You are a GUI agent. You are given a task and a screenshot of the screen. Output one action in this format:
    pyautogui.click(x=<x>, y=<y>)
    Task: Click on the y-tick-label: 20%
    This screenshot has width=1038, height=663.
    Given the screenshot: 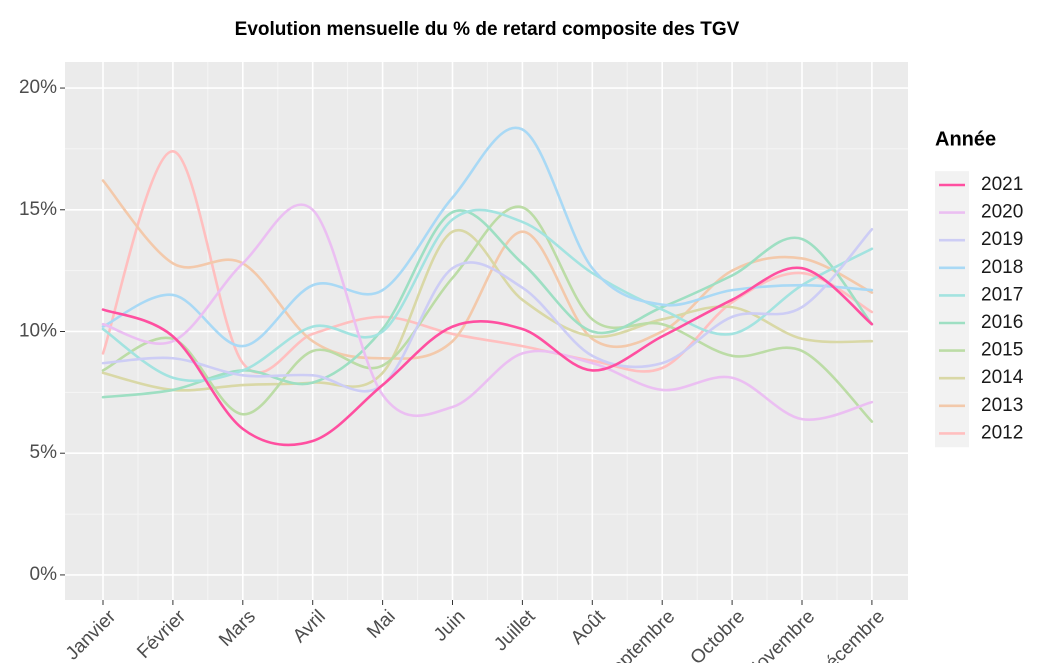 What is the action you would take?
    pyautogui.click(x=38, y=87)
    